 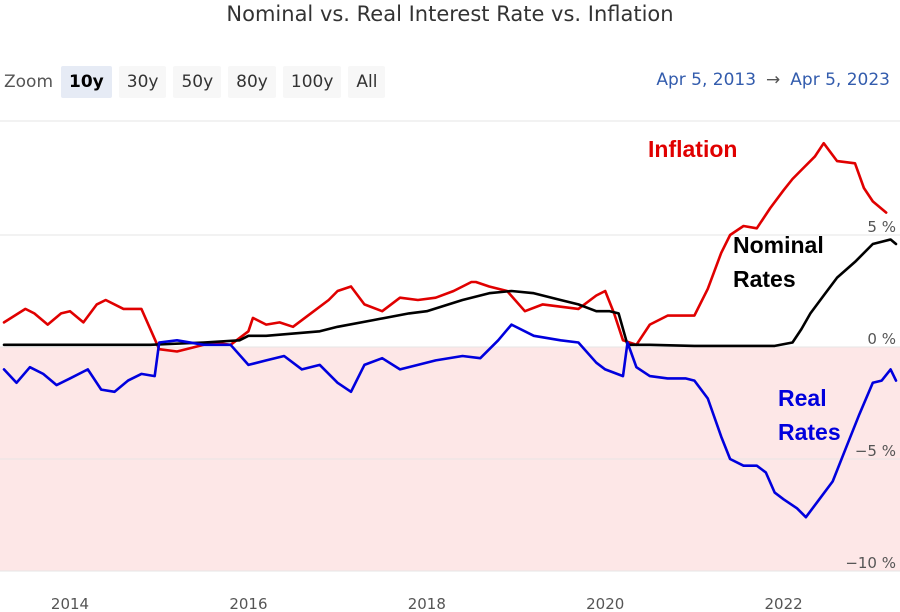 What do you see at coordinates (870, 563) in the screenshot?
I see `y-tick-label: −10 %` at bounding box center [870, 563].